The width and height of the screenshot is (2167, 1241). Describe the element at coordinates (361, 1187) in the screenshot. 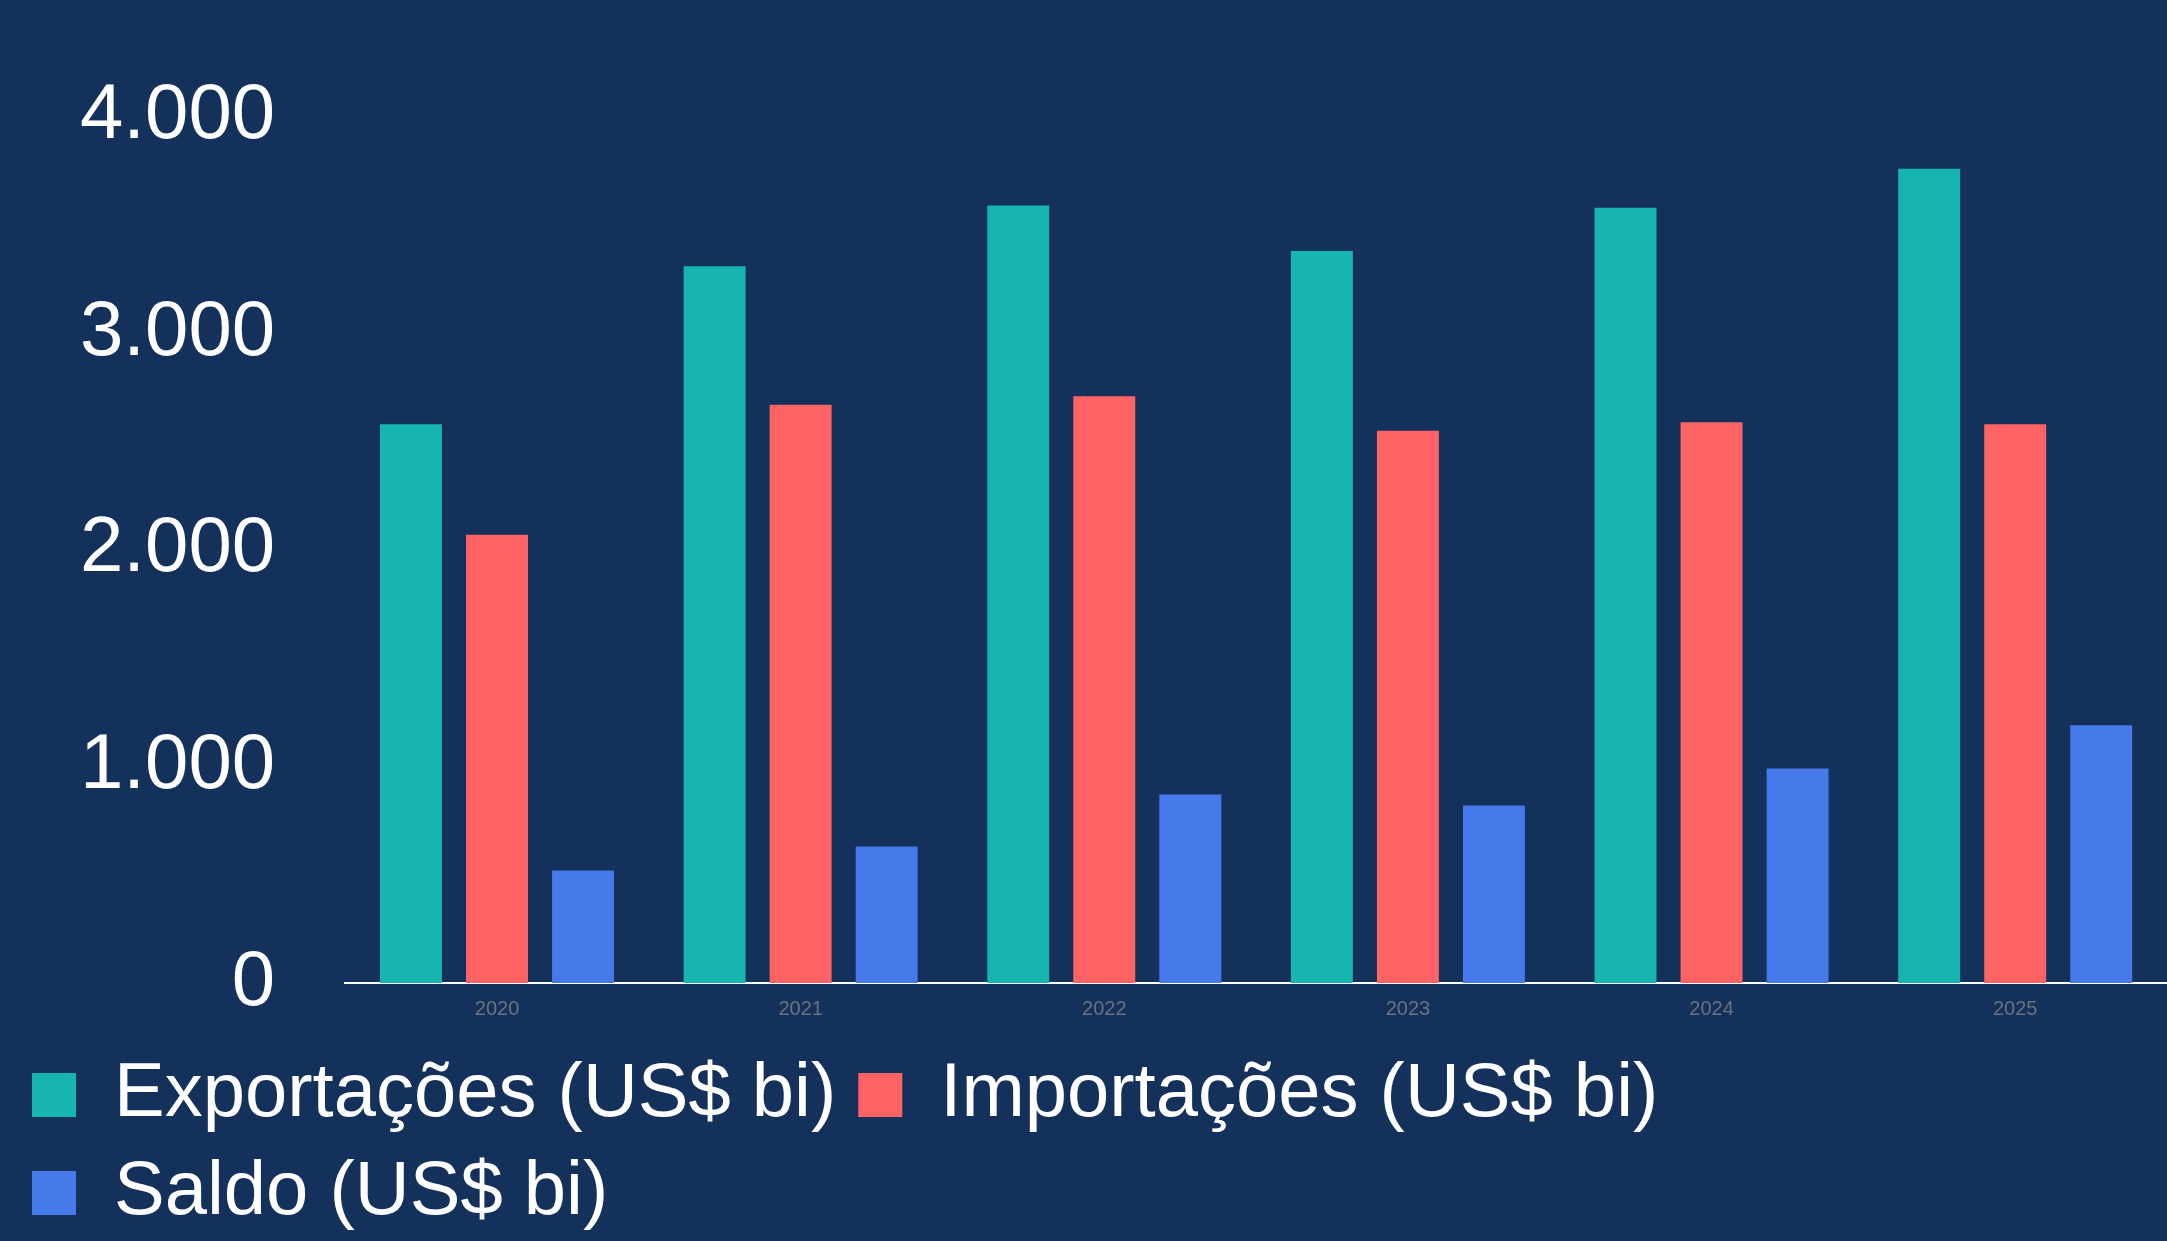

I see `legend-label: Saldo (US$ bi)` at that location.